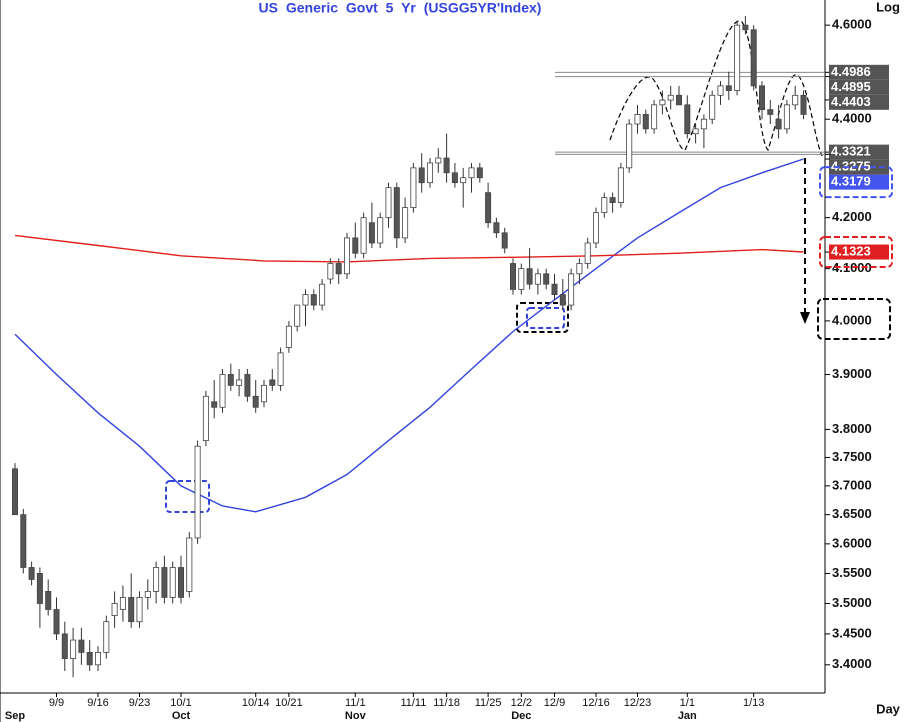  I want to click on x-tick-label: 10/1, so click(180, 703).